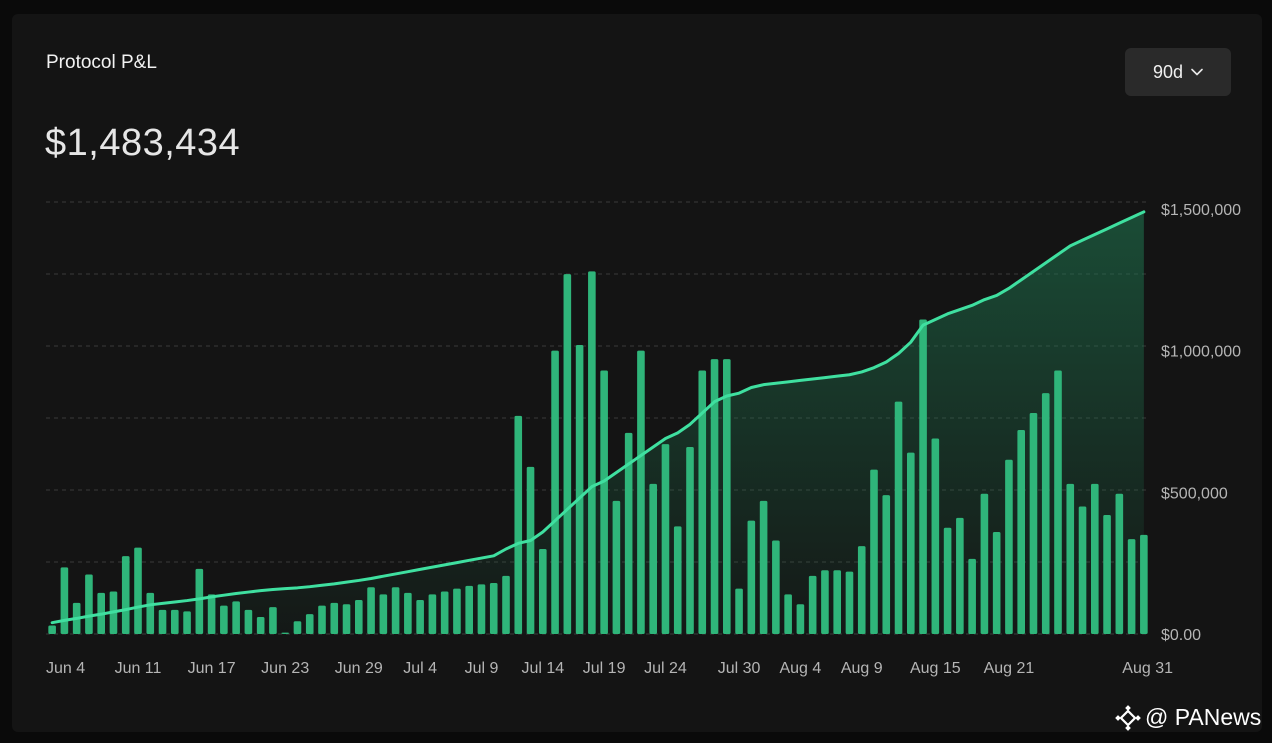  I want to click on x-tick-label: Jul 9, so click(482, 668).